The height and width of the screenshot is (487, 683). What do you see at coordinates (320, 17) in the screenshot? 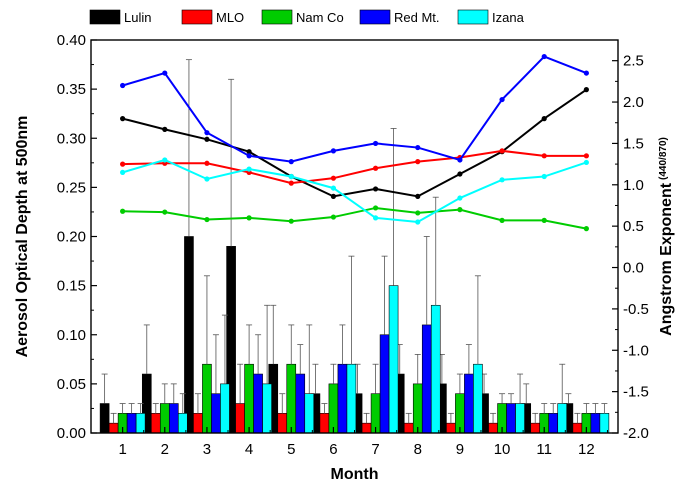
I see `legend-label-nam-co: Nam Co` at bounding box center [320, 17].